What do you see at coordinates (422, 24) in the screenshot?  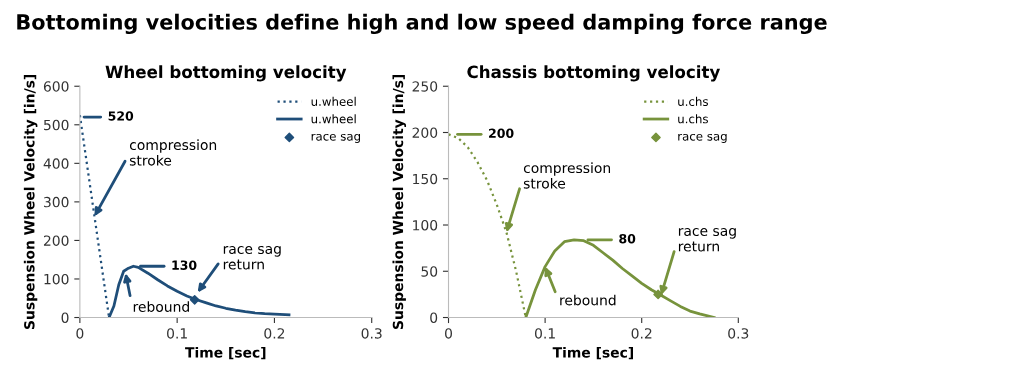 I see `text: Bottoming velocities define high and low speed damping force range` at bounding box center [422, 24].